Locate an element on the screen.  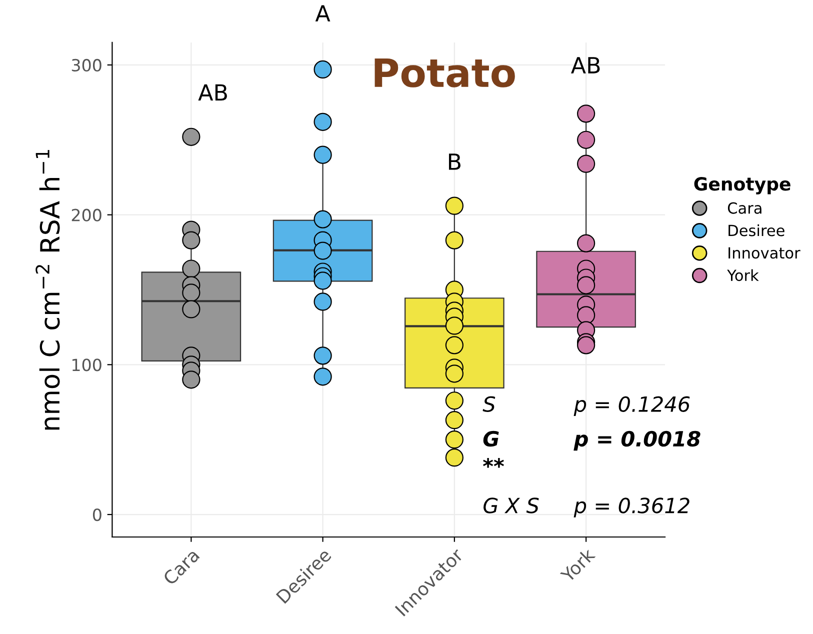
annotation: G is located at coordinates (491, 438).